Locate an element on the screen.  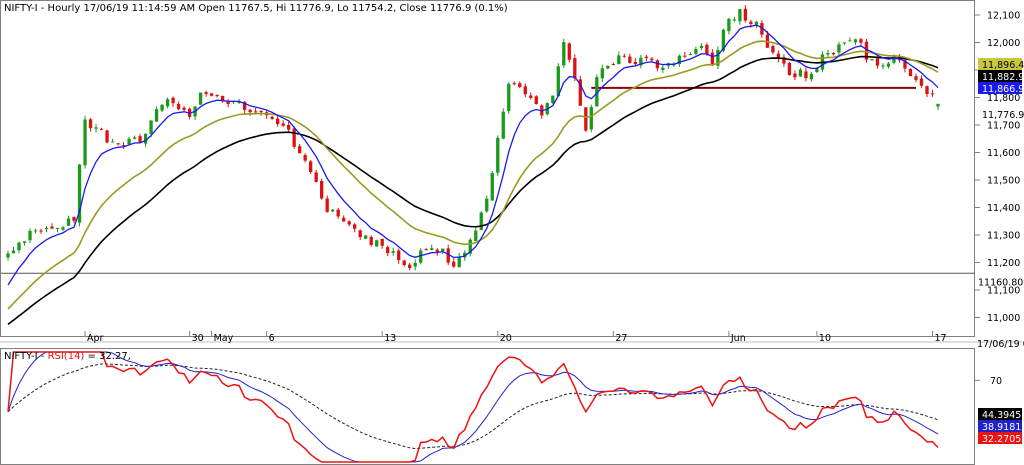
rsi-tag-signal-bg is located at coordinates (1000, 426).